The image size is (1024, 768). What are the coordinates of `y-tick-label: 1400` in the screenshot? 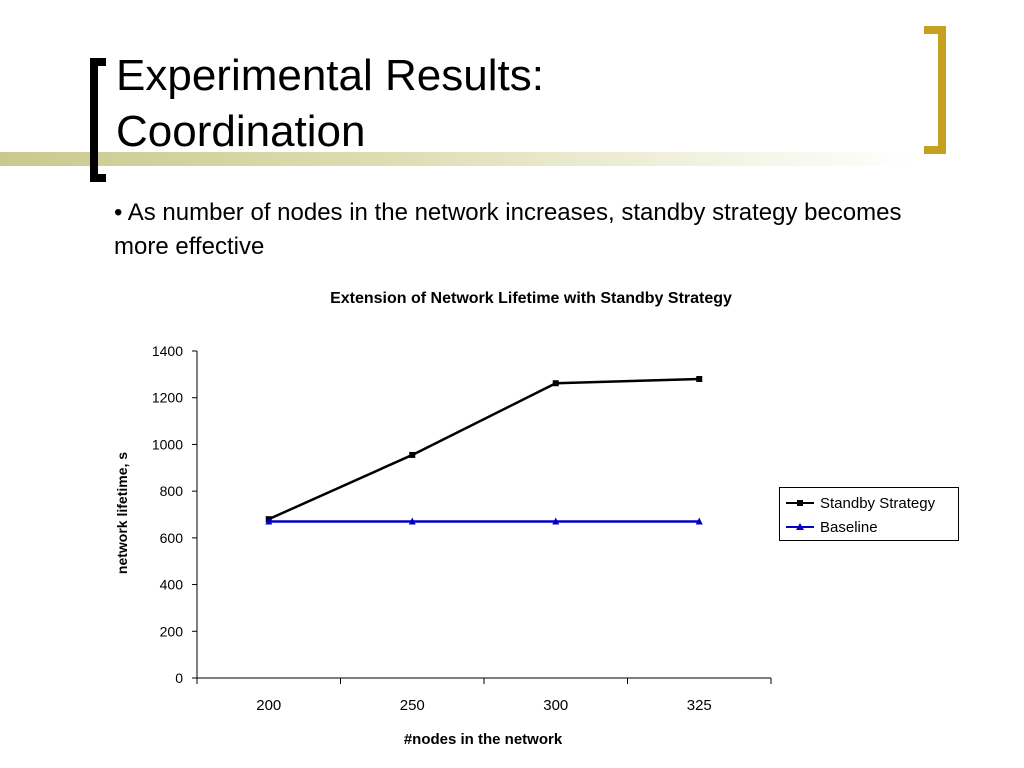 It's located at (167, 351).